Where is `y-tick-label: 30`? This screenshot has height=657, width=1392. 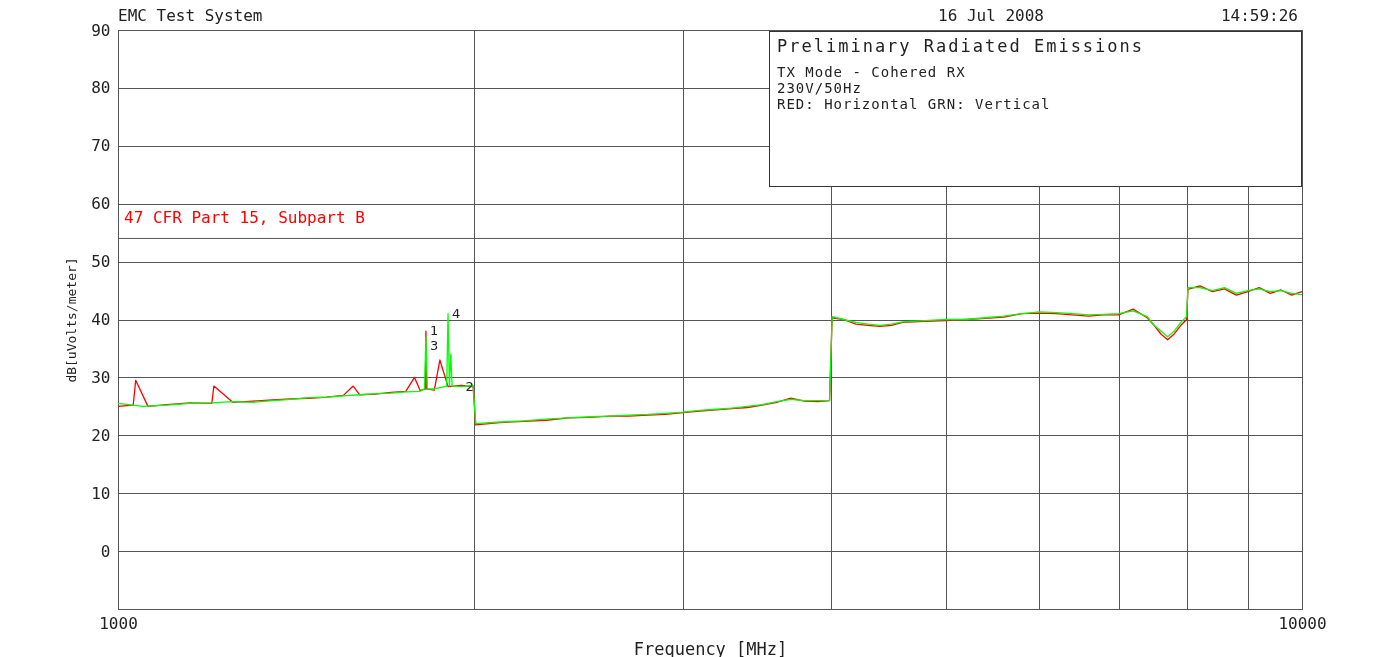
y-tick-label: 30 is located at coordinates (101, 377).